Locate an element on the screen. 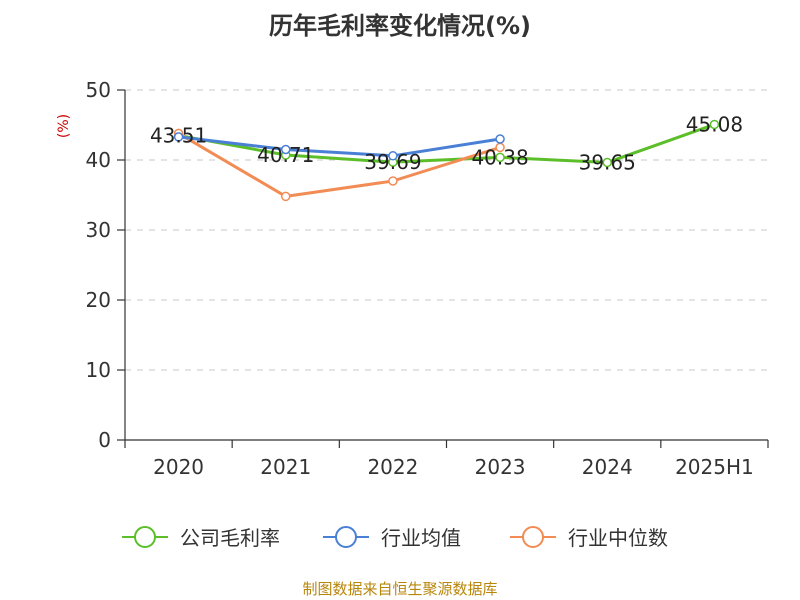 The image size is (800, 600). x-tick-label: 2025H1 is located at coordinates (714, 467).